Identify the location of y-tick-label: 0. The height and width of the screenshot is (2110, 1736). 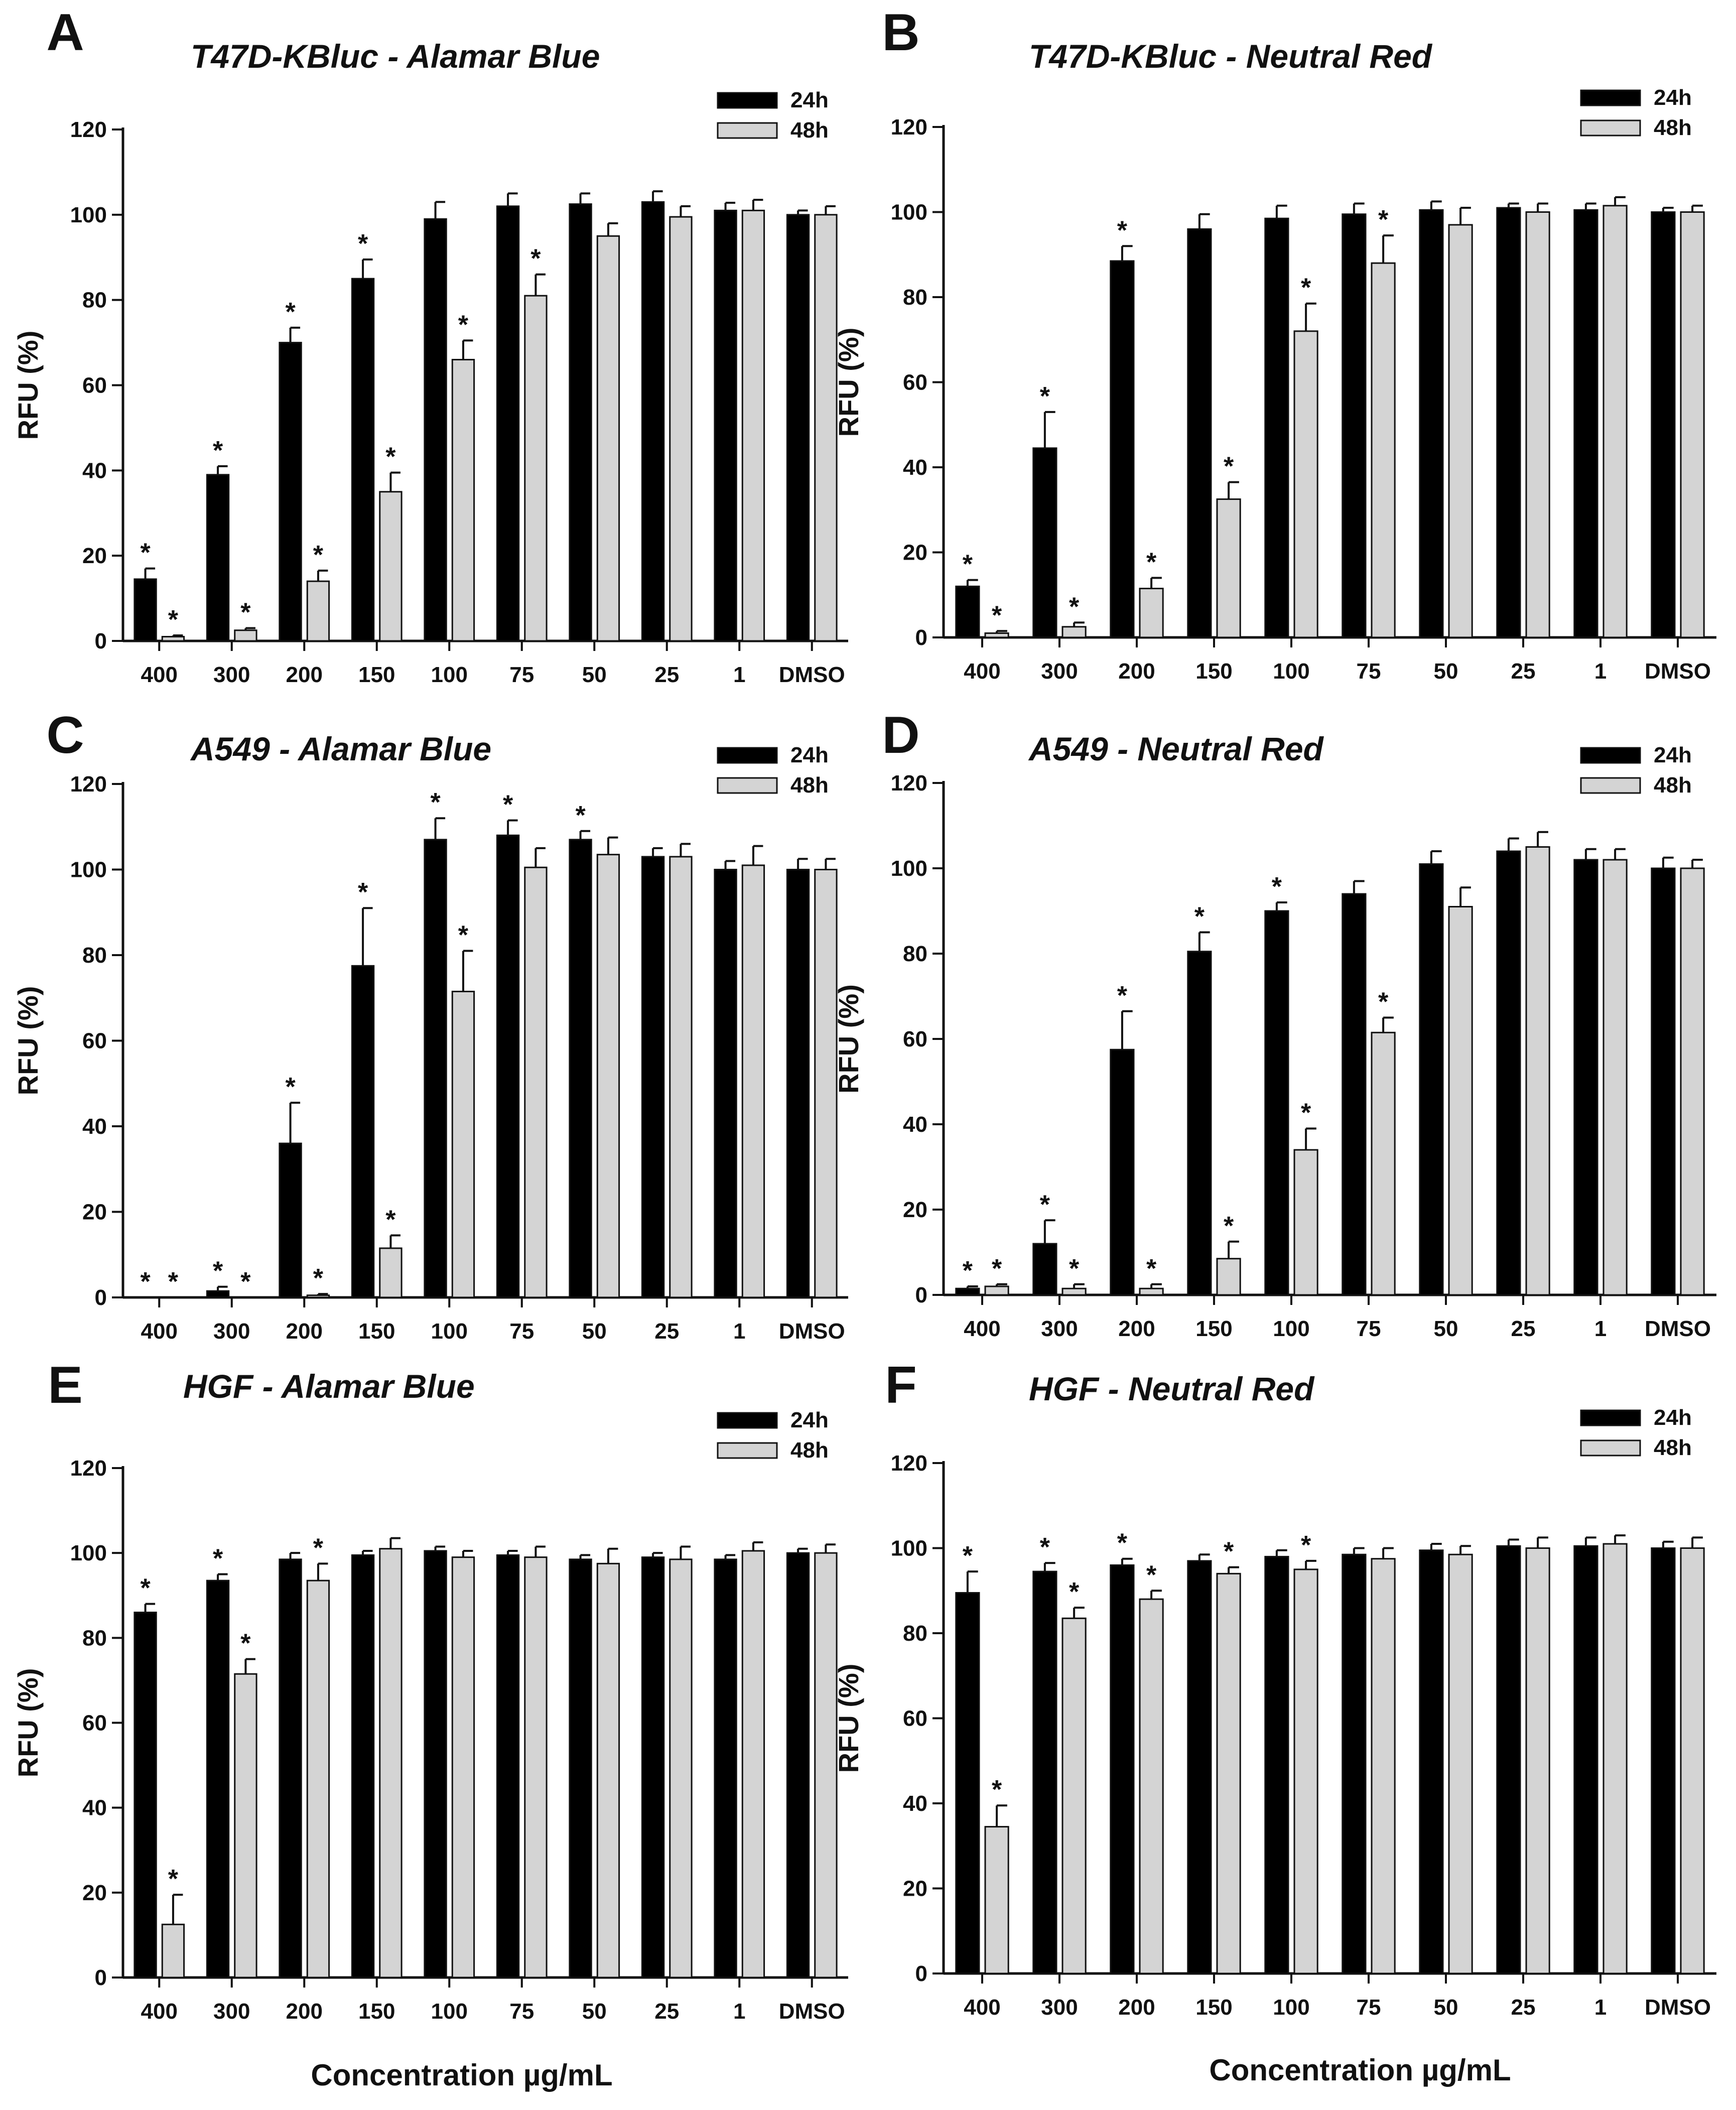
(921, 1295).